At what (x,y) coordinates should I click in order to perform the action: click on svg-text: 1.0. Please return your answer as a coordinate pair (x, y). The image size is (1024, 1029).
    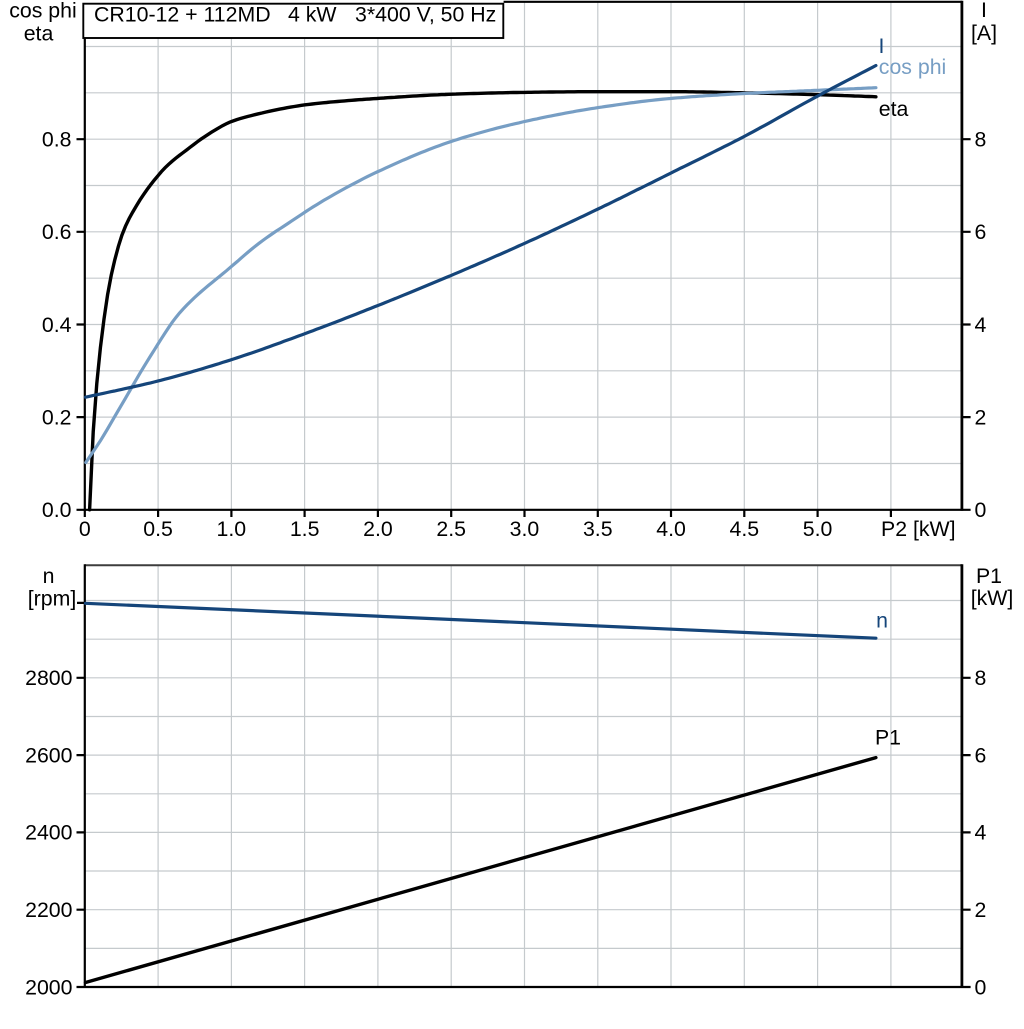
    Looking at the image, I should click on (232, 529).